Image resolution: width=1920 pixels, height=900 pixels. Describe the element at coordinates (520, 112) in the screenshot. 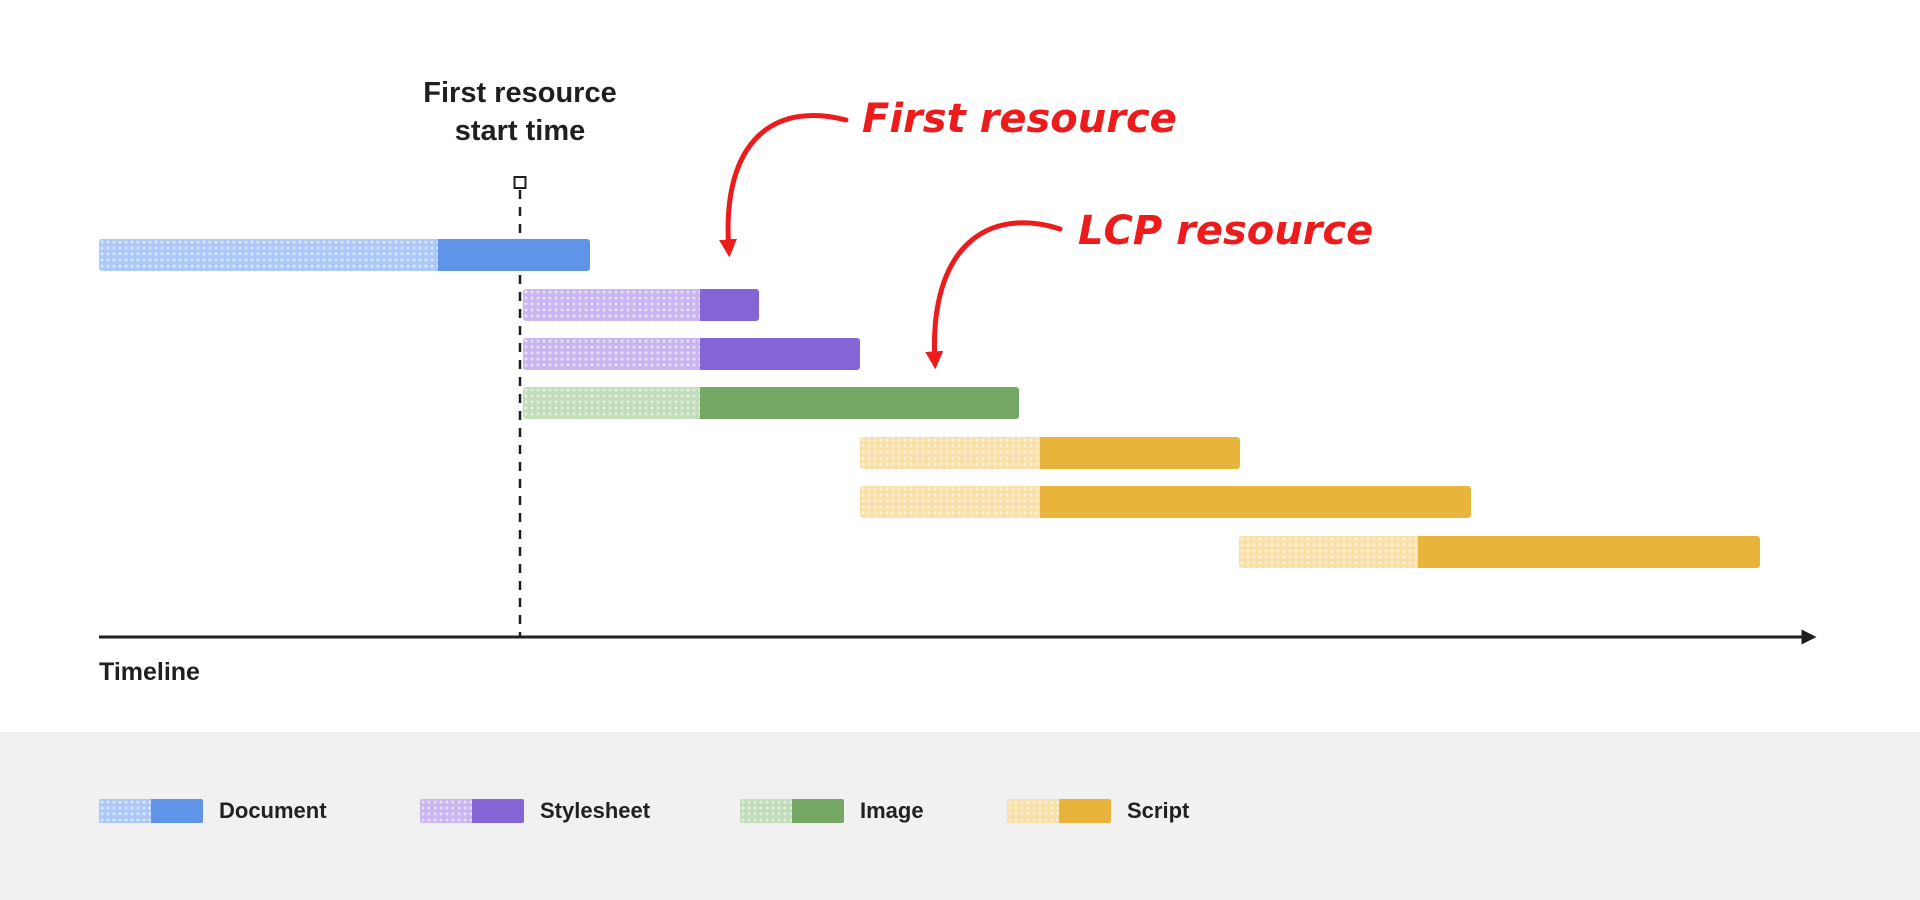

I see `first-resource-start-time-heading: First resource start time` at that location.